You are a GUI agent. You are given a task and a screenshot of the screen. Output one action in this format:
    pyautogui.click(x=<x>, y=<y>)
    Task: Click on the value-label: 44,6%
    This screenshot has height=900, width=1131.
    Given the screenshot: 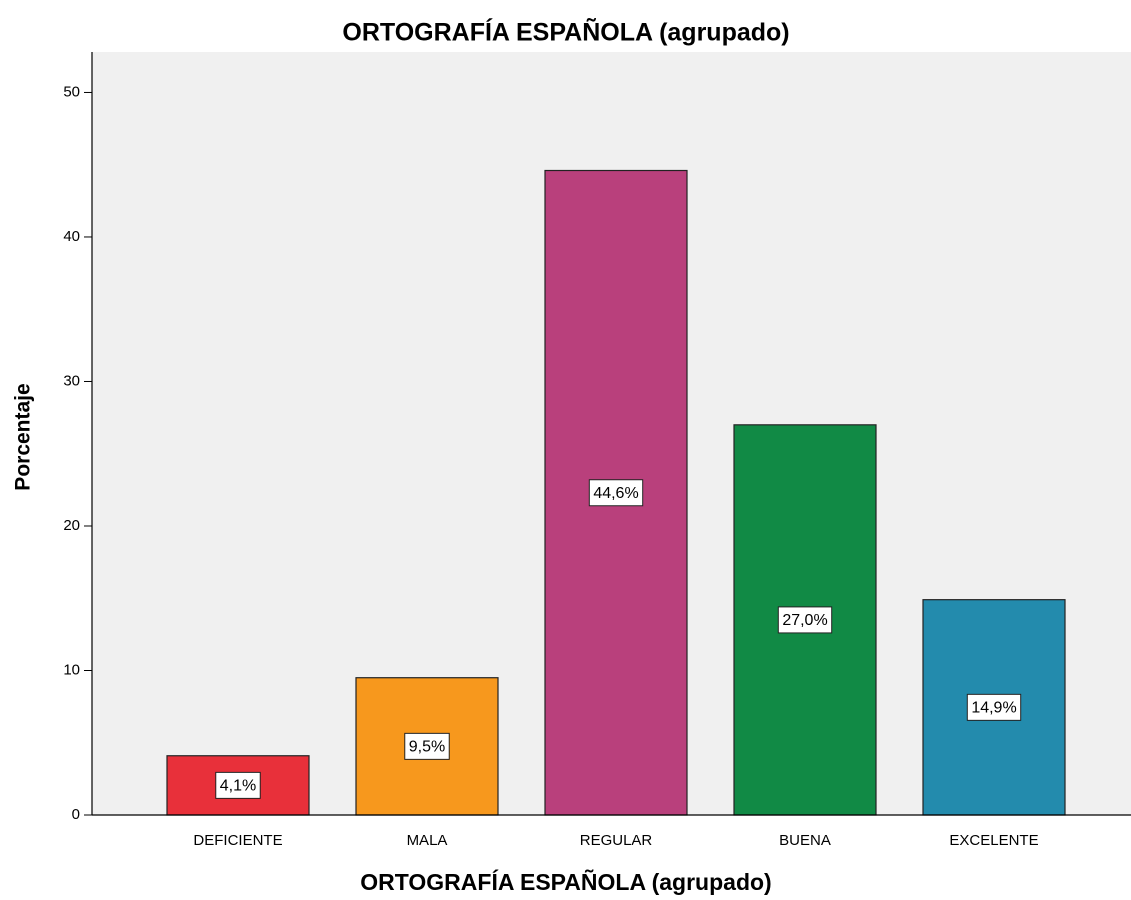 What is the action you would take?
    pyautogui.click(x=615, y=493)
    